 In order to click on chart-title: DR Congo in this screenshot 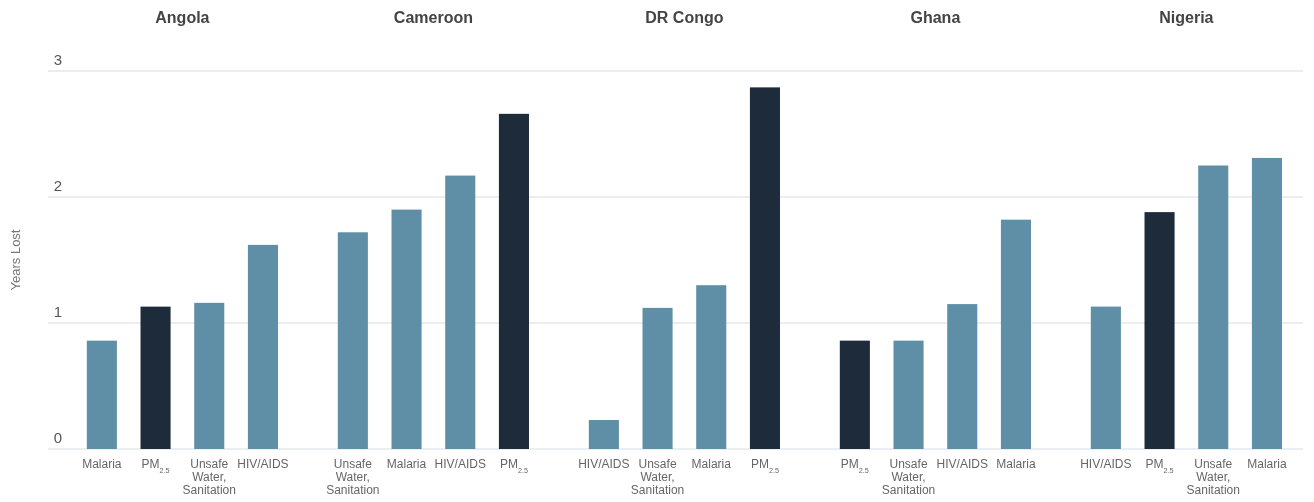, I will do `click(684, 17)`.